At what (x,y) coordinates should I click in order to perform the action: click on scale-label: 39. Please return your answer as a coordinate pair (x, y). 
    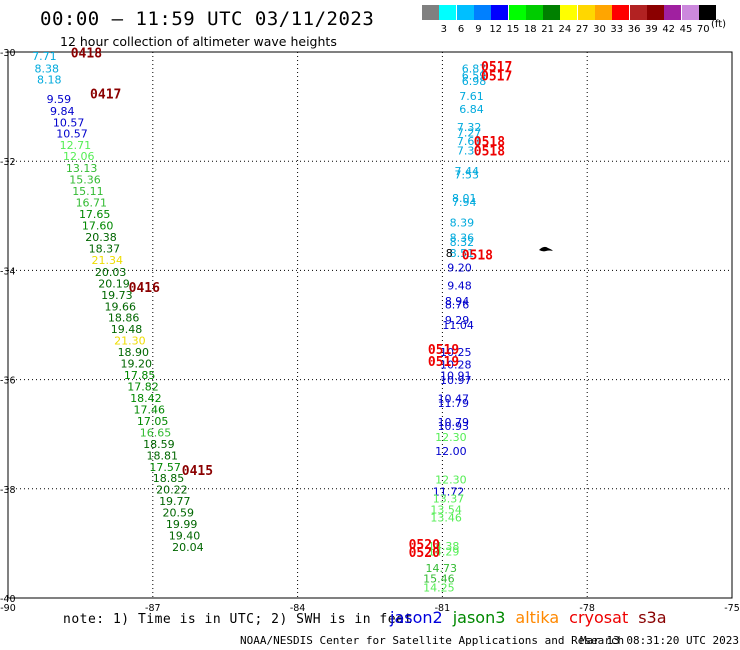
    Looking at the image, I should click on (651, 29).